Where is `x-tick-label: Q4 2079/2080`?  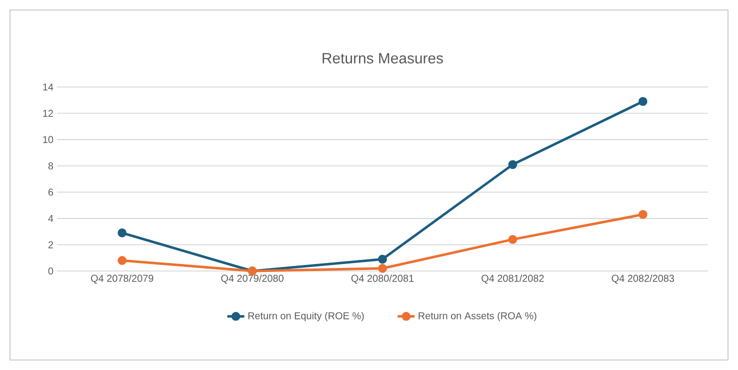
x-tick-label: Q4 2079/2080 is located at coordinates (252, 279).